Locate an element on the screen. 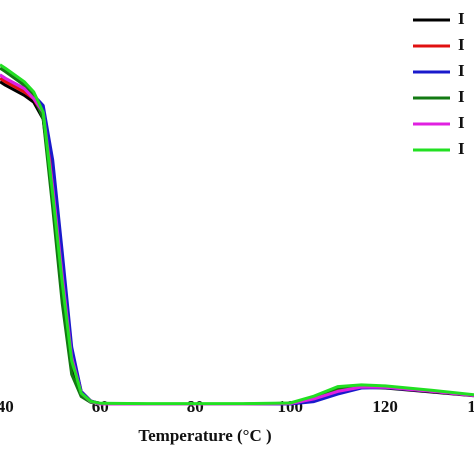  x-tick-label: 40 is located at coordinates (7, 406).